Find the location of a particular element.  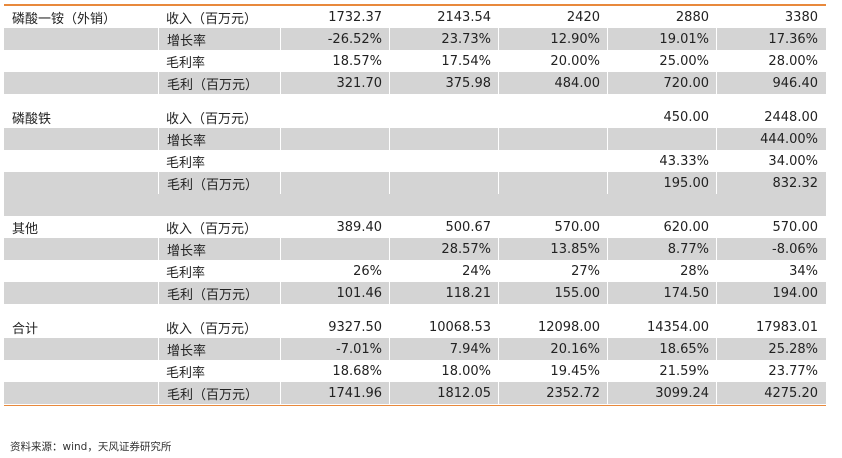

value-cell: 946.40 is located at coordinates (770, 83).